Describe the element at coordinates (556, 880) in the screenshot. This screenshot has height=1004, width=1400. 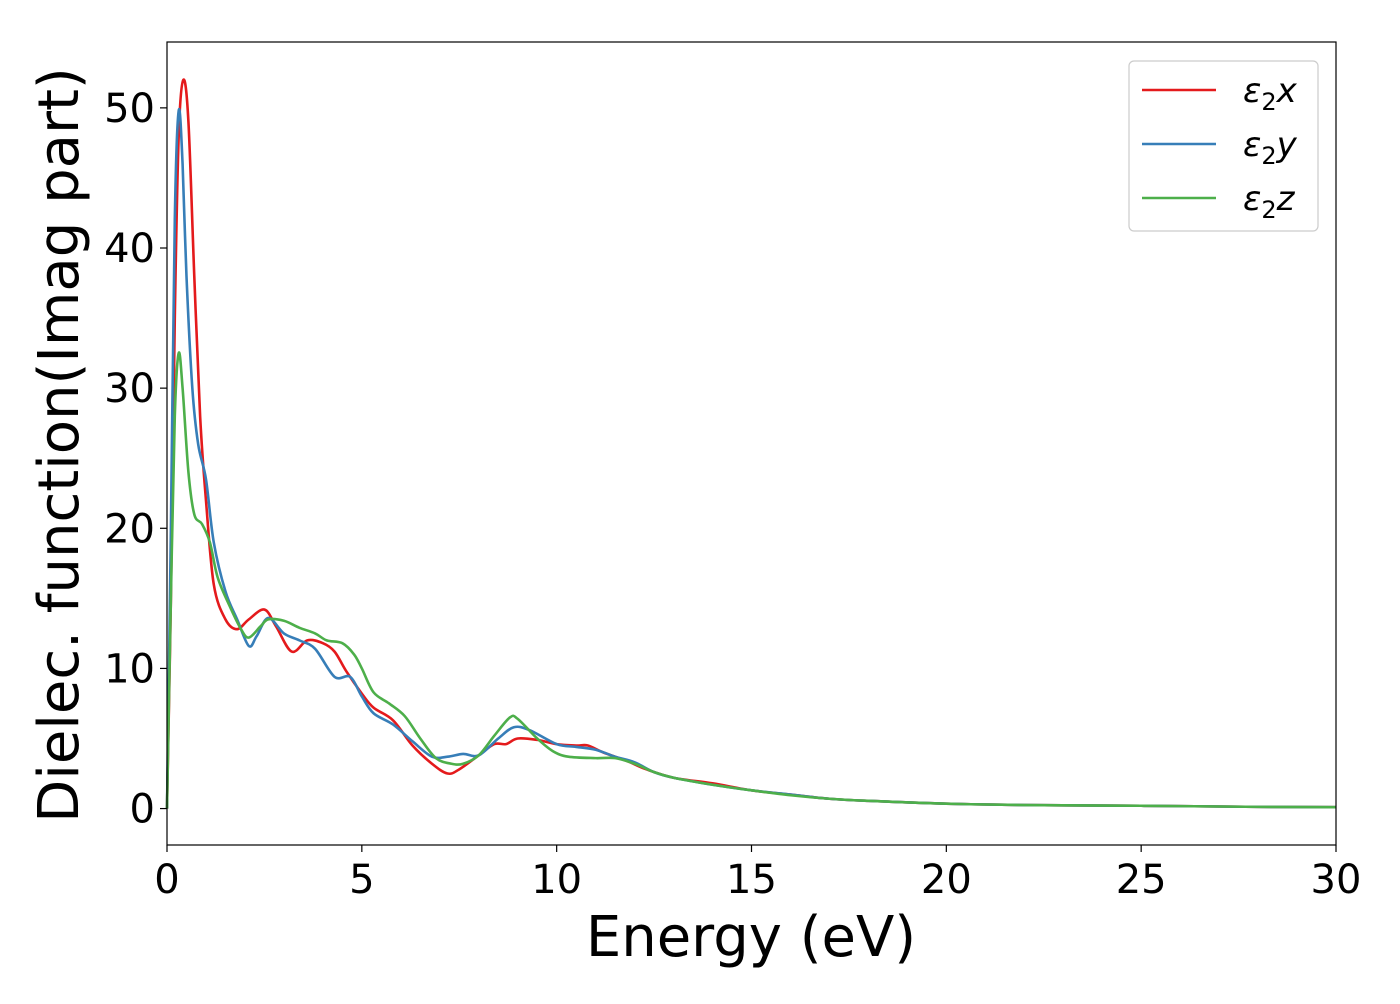
I see `x-tick-label: 10` at that location.